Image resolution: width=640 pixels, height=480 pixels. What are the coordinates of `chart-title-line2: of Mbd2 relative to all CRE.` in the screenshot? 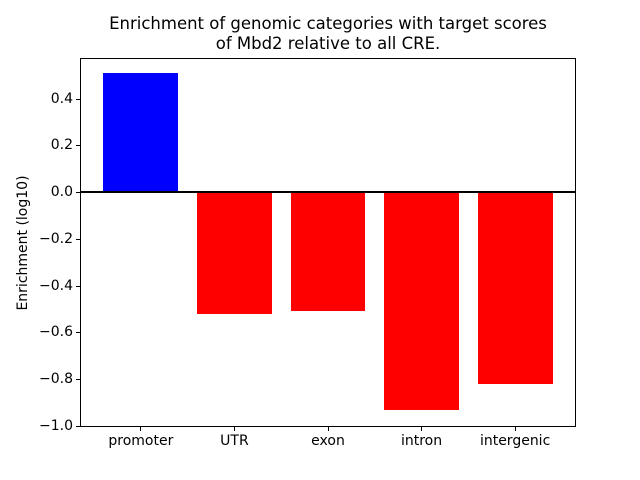 It's located at (328, 43).